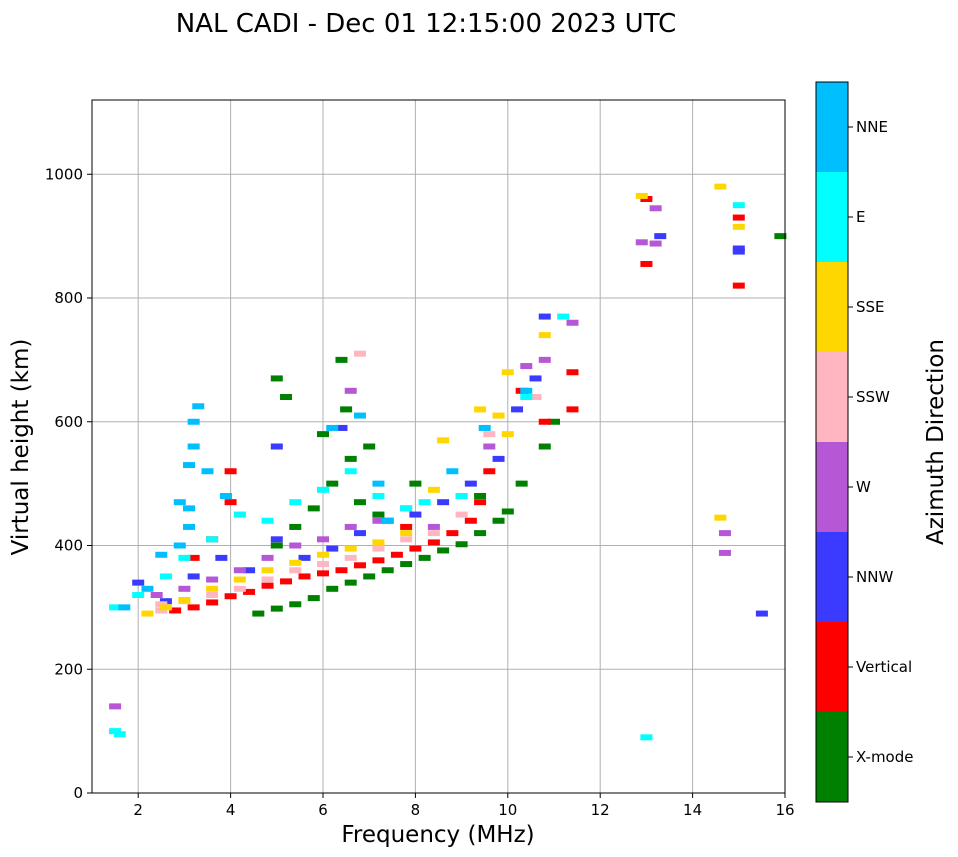  Describe the element at coordinates (68, 483) in the screenshot. I see `y-axis-ticks: 0 200 400 600 800 1000` at that location.